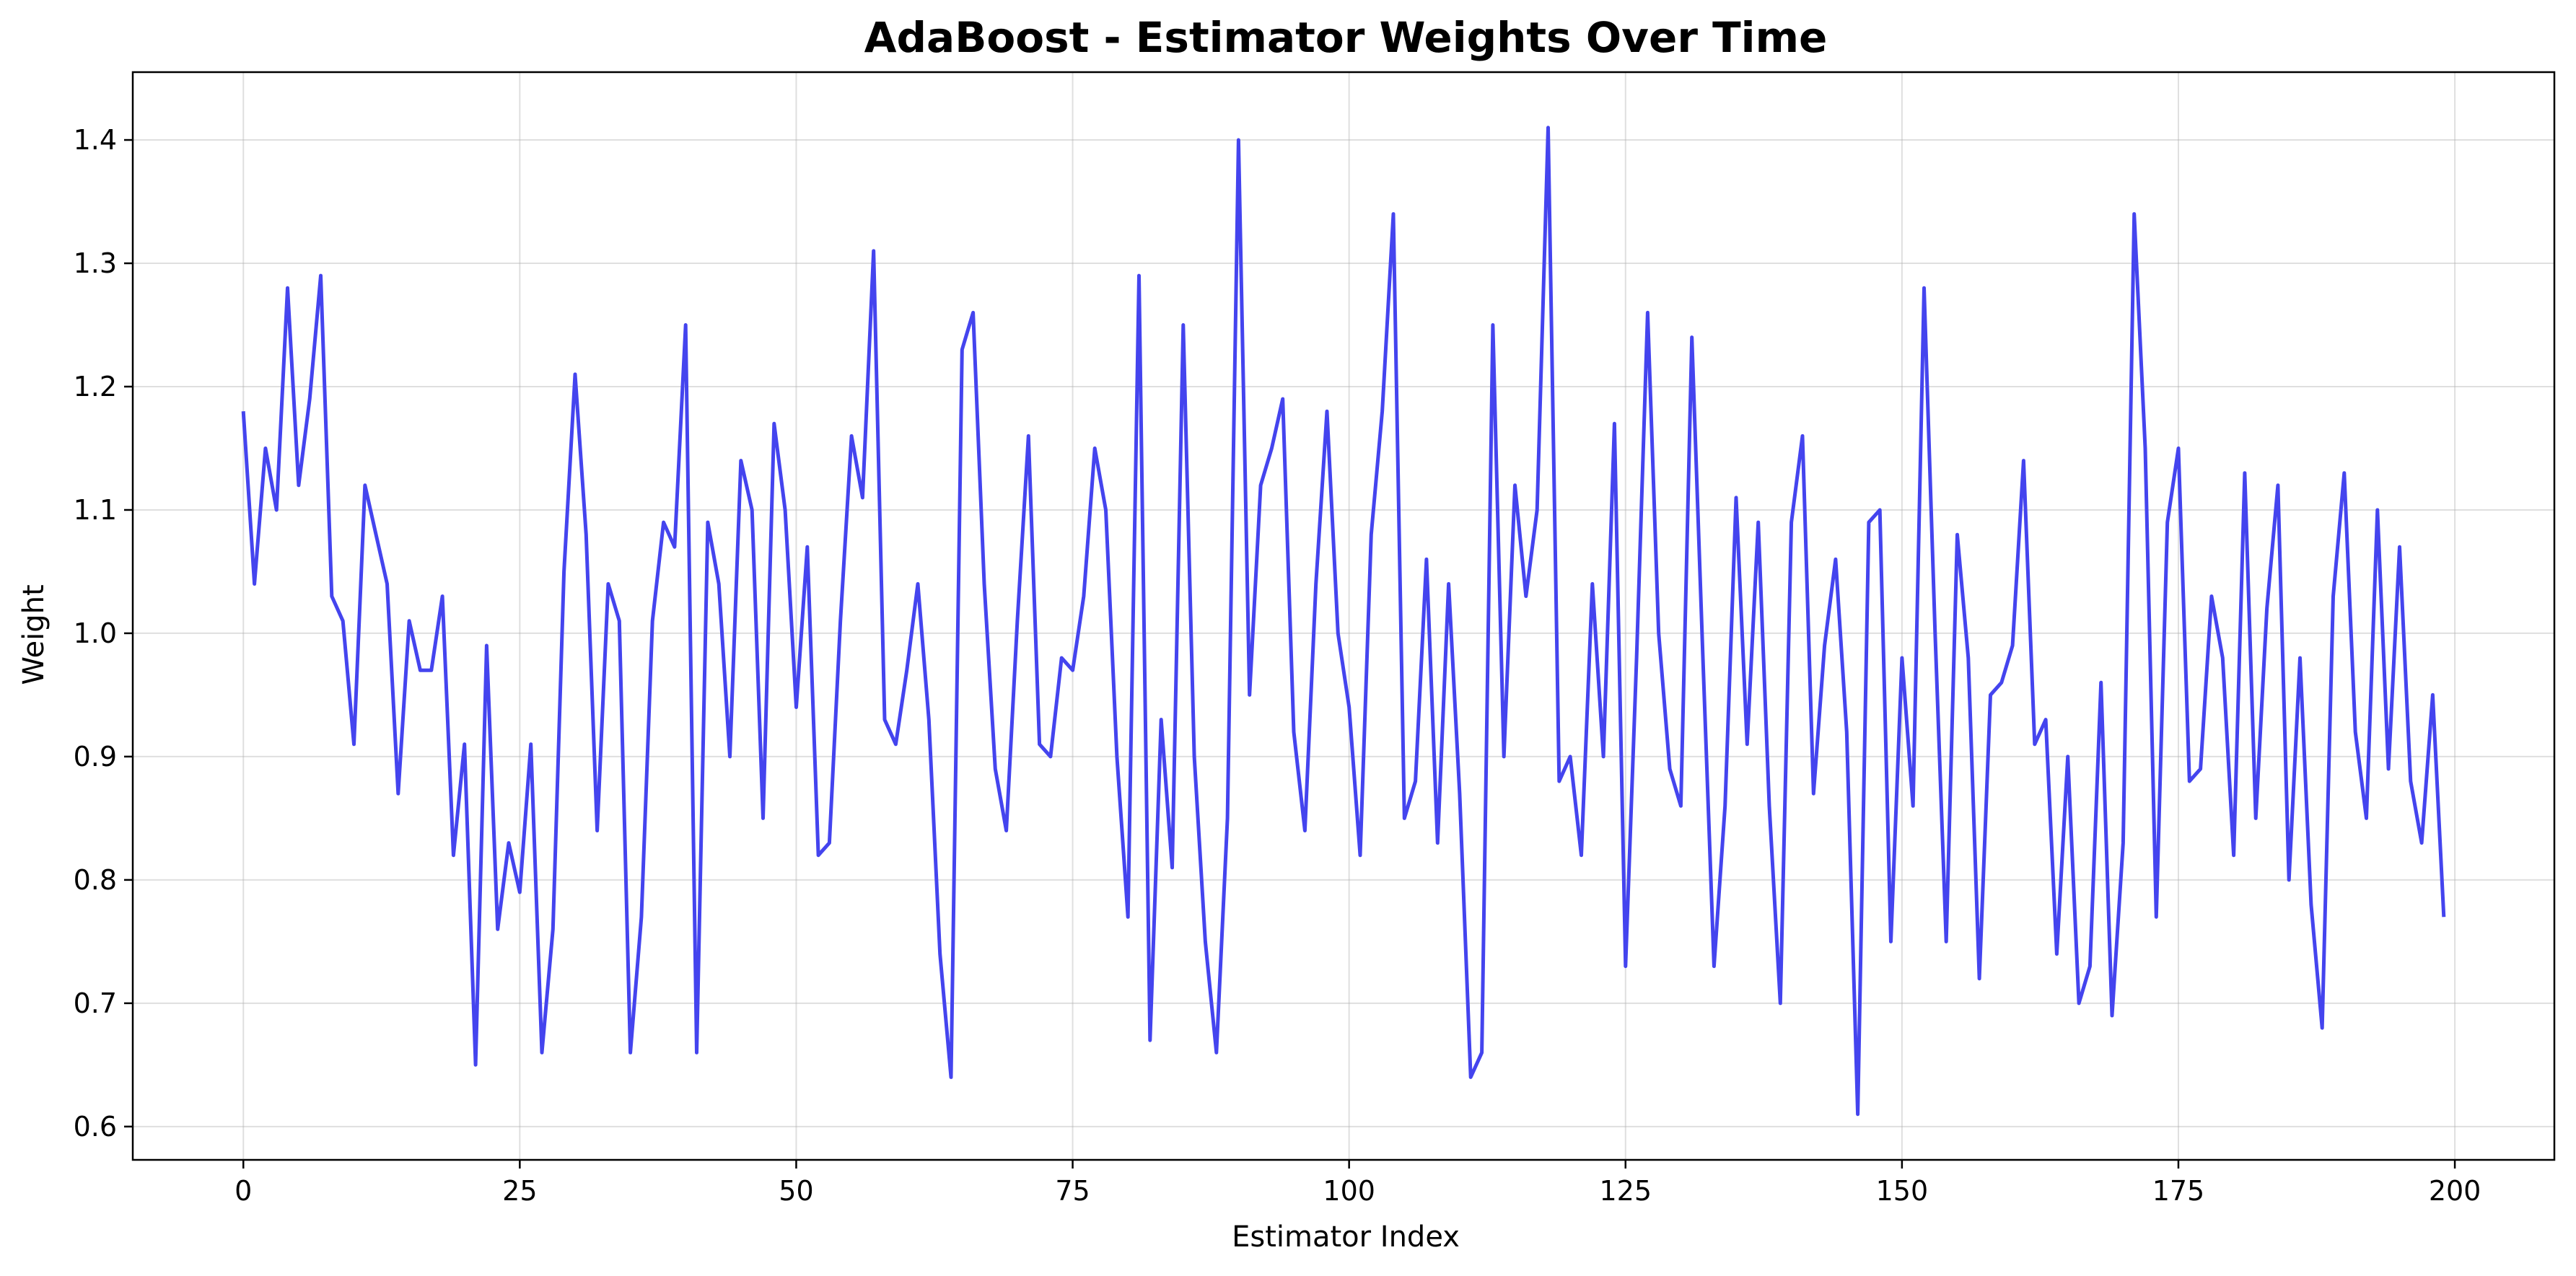 Image resolution: width=2576 pixels, height=1276 pixels. Describe the element at coordinates (1072, 1191) in the screenshot. I see `x-tick-label: 75` at that location.